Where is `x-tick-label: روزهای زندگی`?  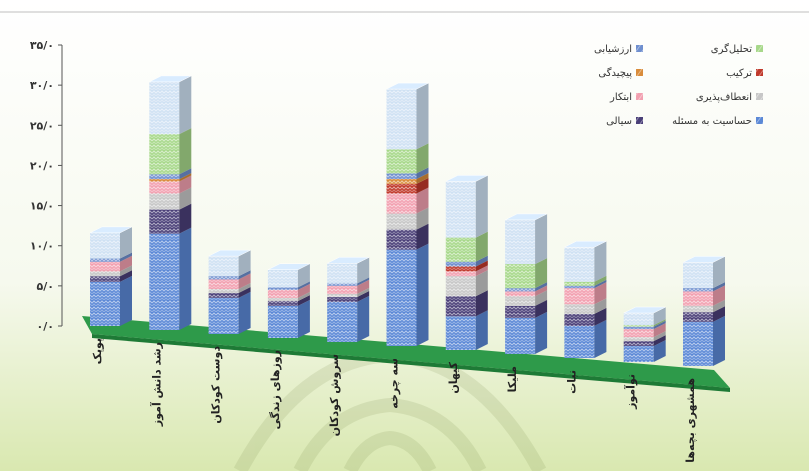 x-tick-label: روزهای زندگی is located at coordinates (275, 390).